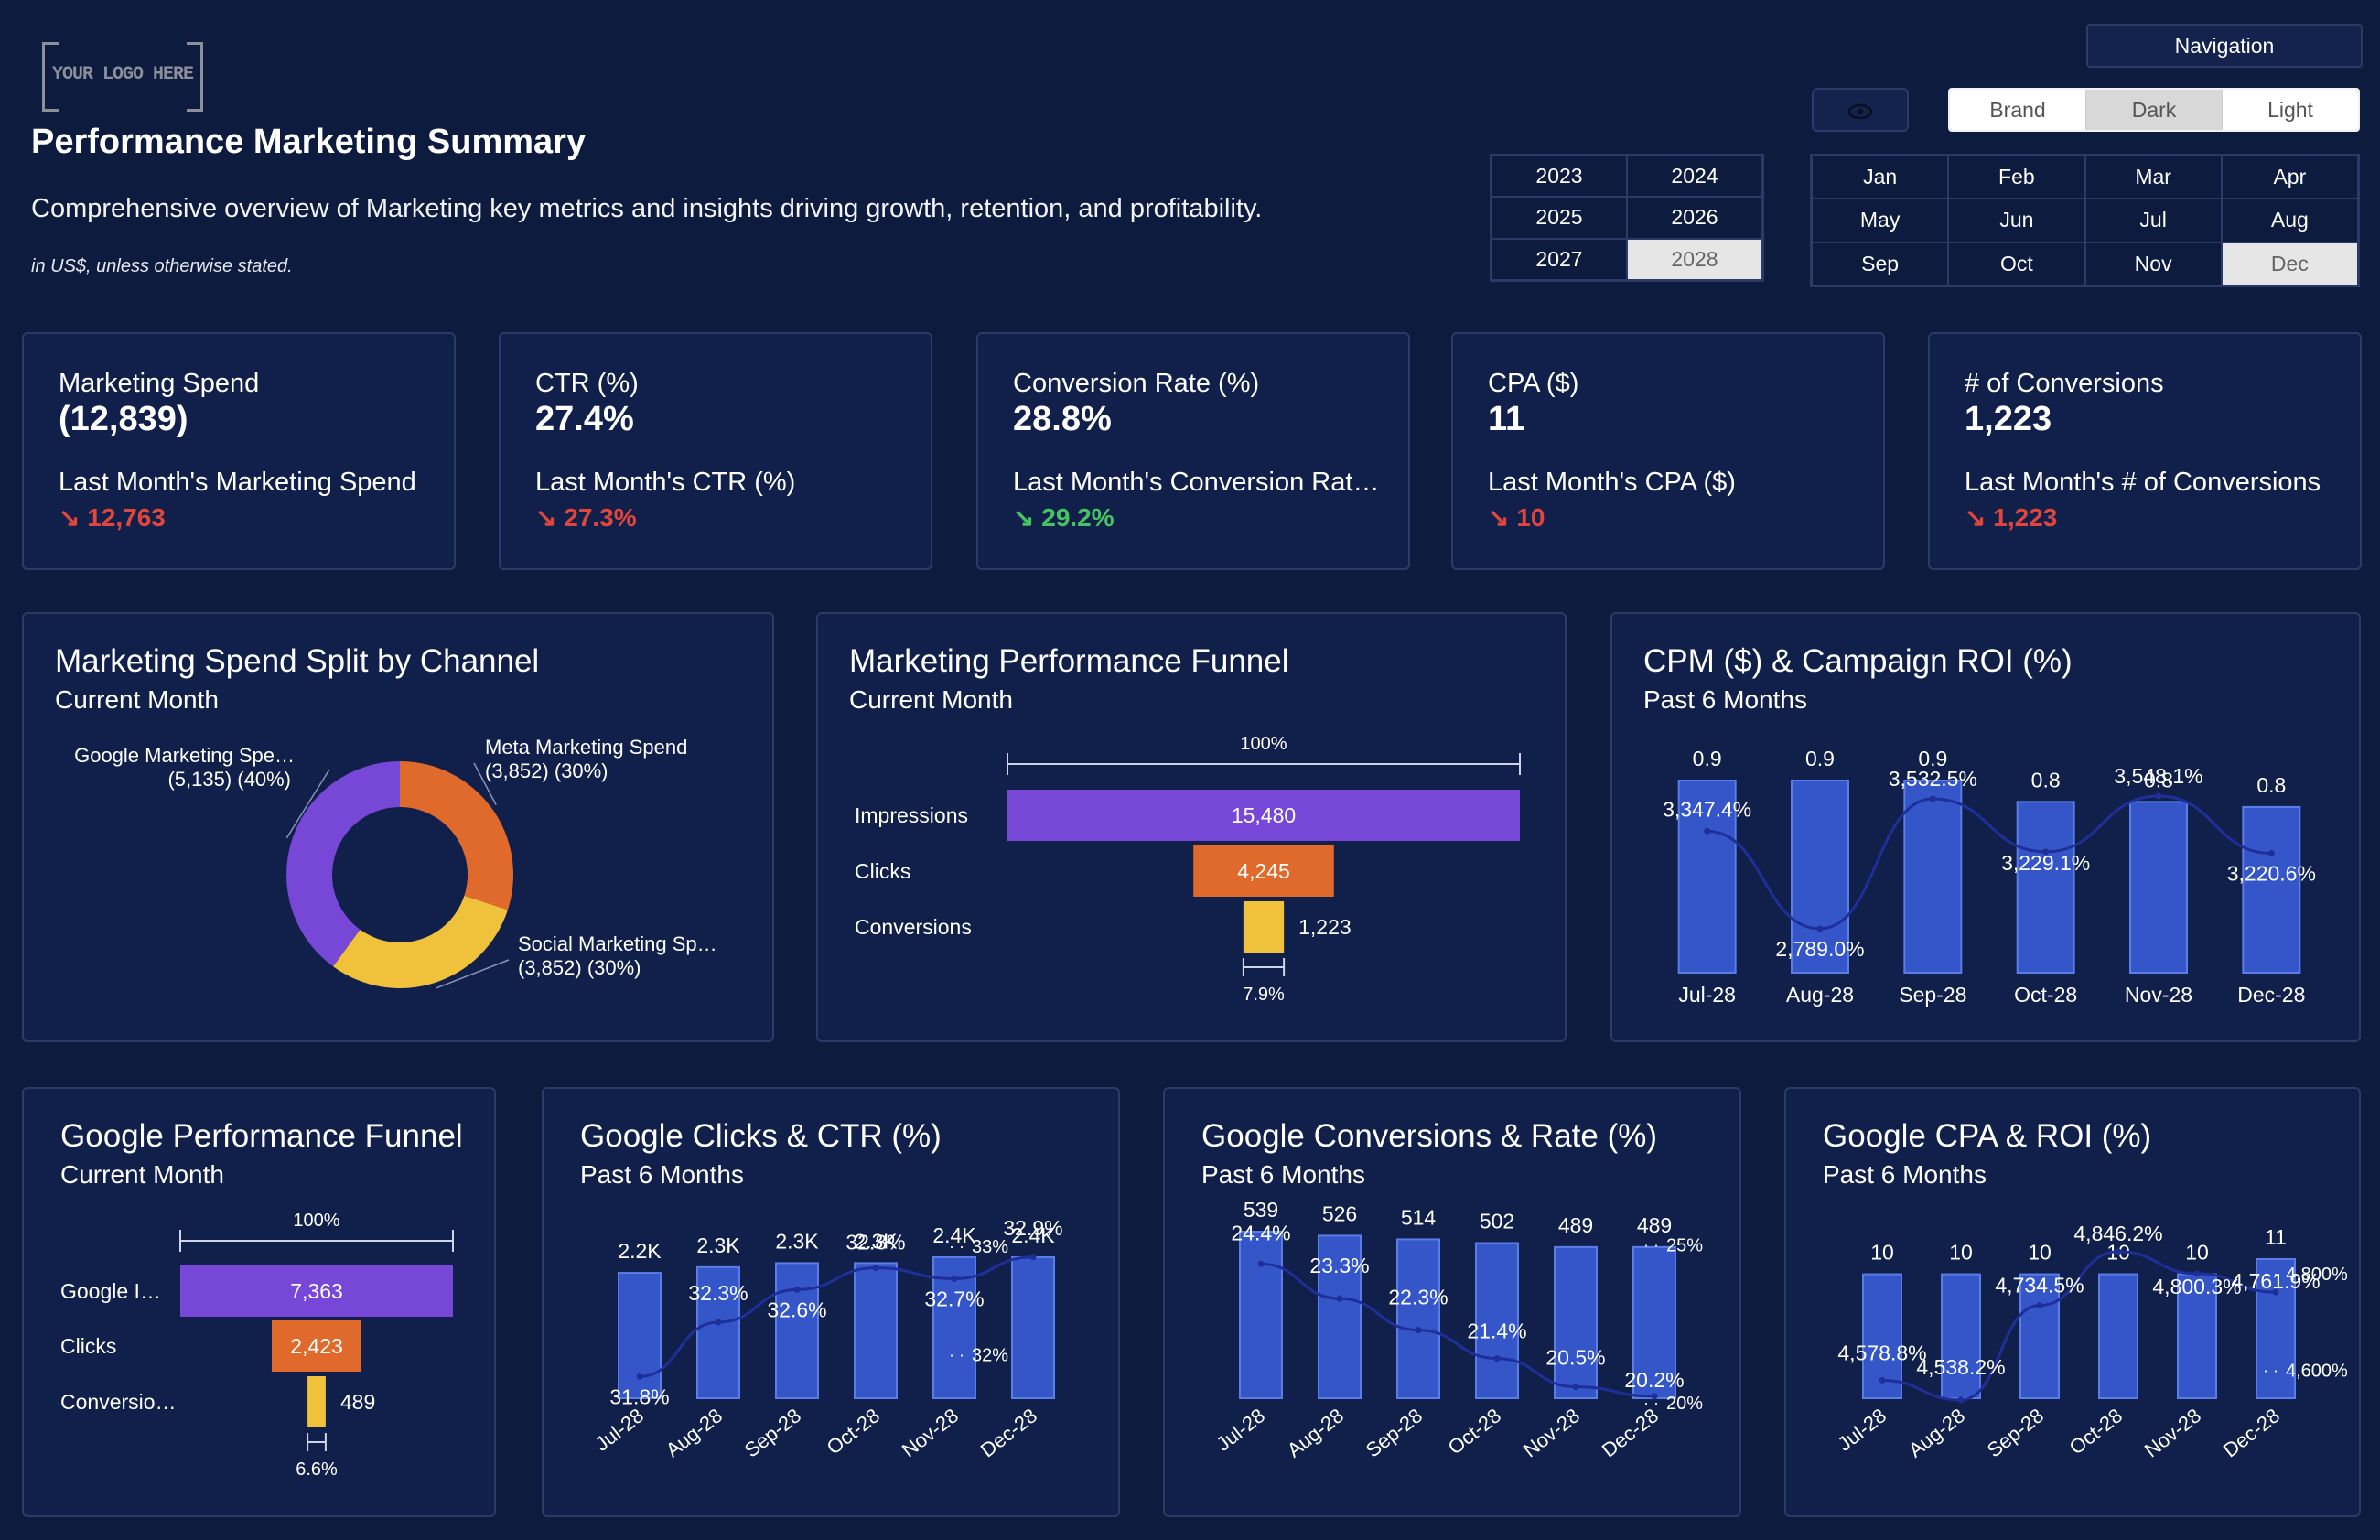 This screenshot has height=1540, width=2380. Describe the element at coordinates (1559, 177) in the screenshot. I see `year-option-2023: 2023` at that location.